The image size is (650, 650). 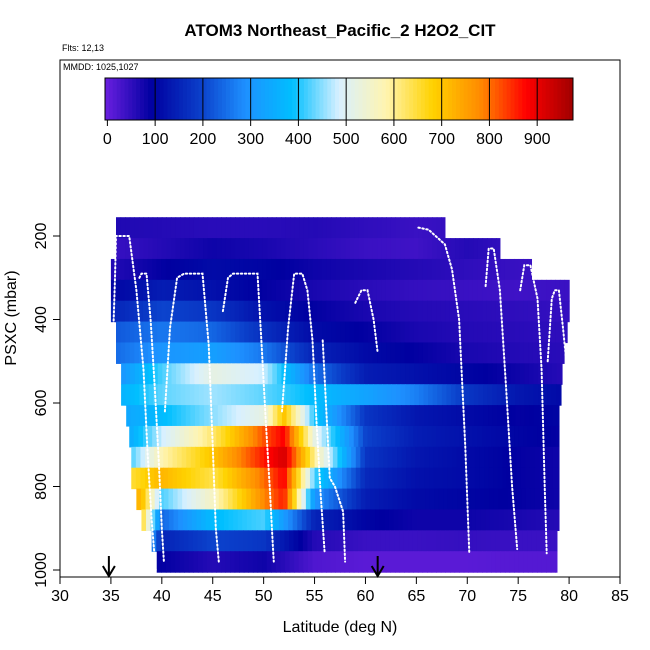 What do you see at coordinates (203, 139) in the screenshot?
I see `colorbar-tick-label: 200` at bounding box center [203, 139].